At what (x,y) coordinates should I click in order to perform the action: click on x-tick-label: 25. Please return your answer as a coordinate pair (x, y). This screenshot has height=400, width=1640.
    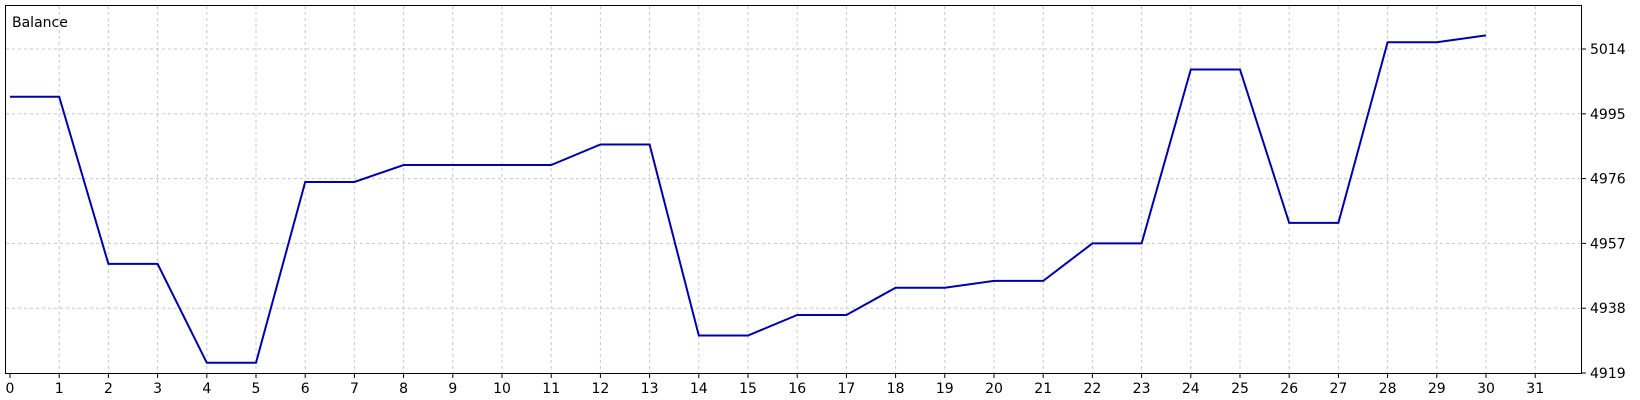
    Looking at the image, I should click on (1240, 389).